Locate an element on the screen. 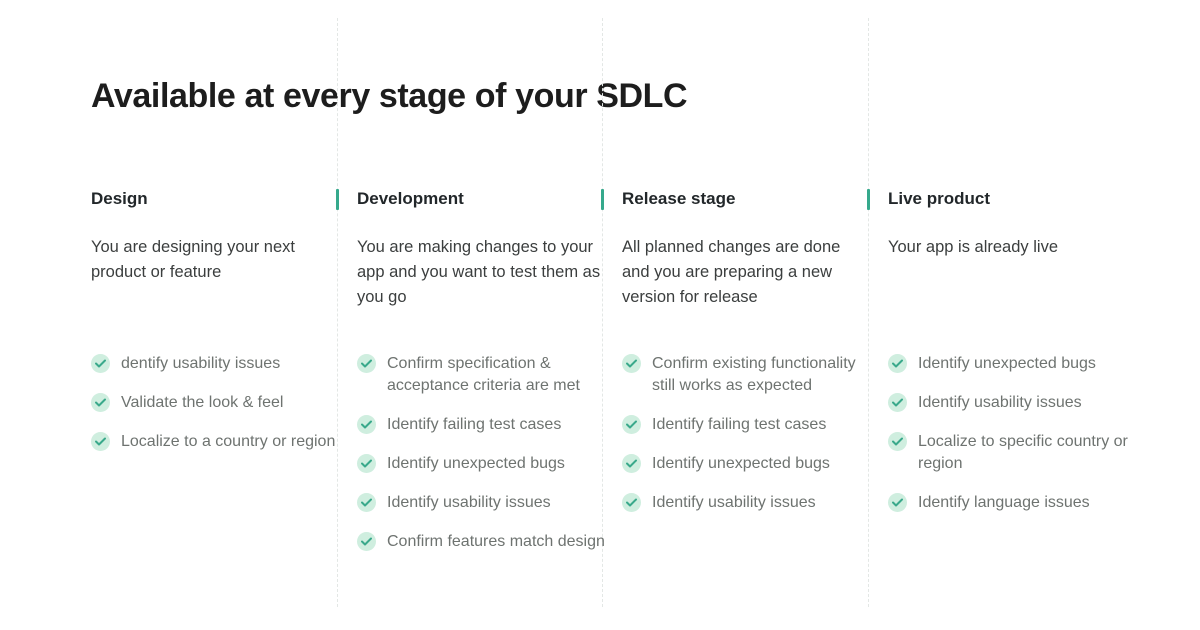 This screenshot has height=630, width=1200. checklist-item: Validate the look & feel is located at coordinates (216, 403).